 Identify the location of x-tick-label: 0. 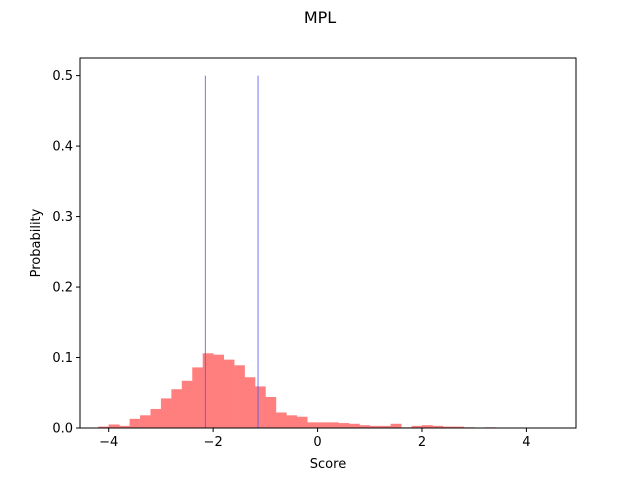
(317, 442).